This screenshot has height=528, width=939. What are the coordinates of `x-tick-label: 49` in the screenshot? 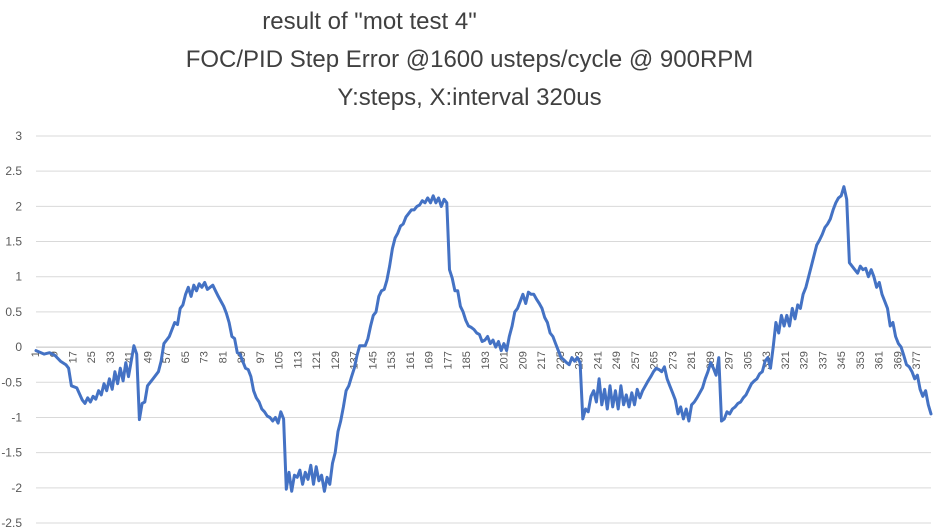 It's located at (149, 357).